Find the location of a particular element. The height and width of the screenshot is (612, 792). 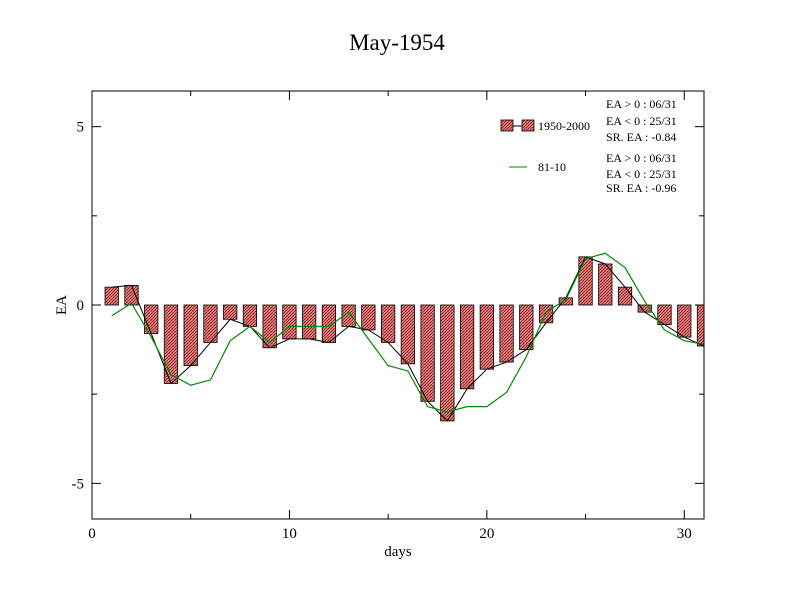

y-tick-label--5: -5 is located at coordinates (78, 484).